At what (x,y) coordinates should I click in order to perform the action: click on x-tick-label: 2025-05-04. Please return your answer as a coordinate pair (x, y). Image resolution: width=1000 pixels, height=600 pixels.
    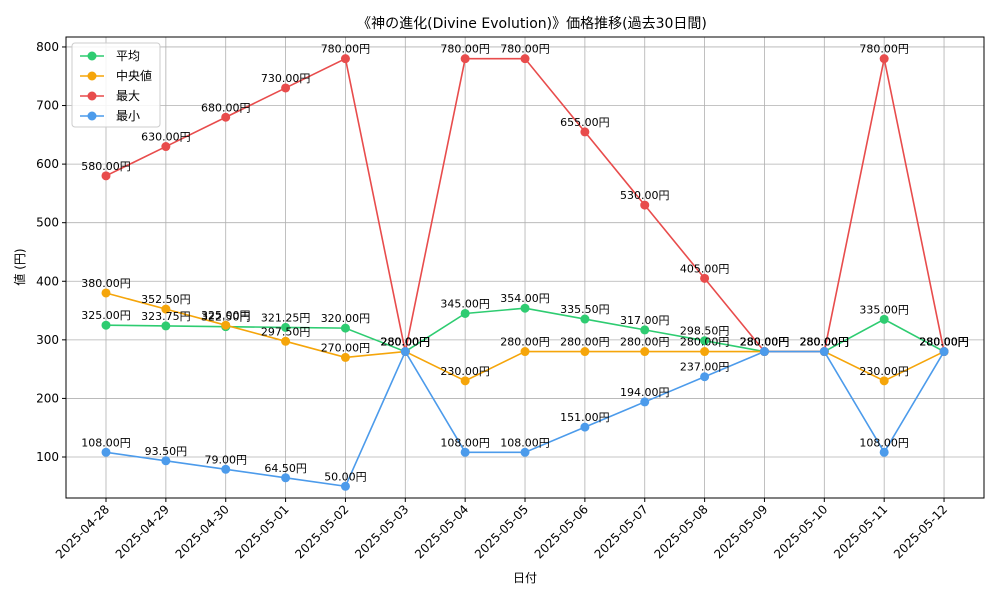
    Looking at the image, I should click on (441, 531).